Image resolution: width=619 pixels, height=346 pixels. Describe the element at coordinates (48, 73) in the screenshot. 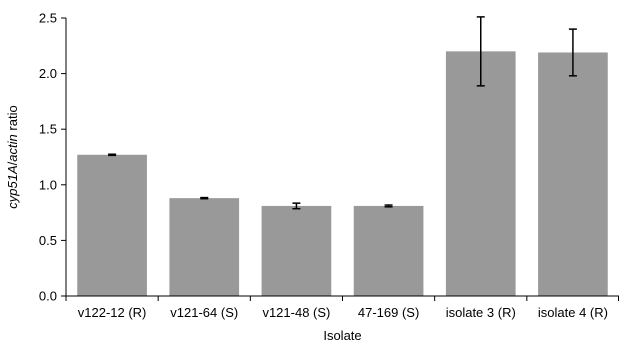

I see `y-tick-label: 2.0` at that location.